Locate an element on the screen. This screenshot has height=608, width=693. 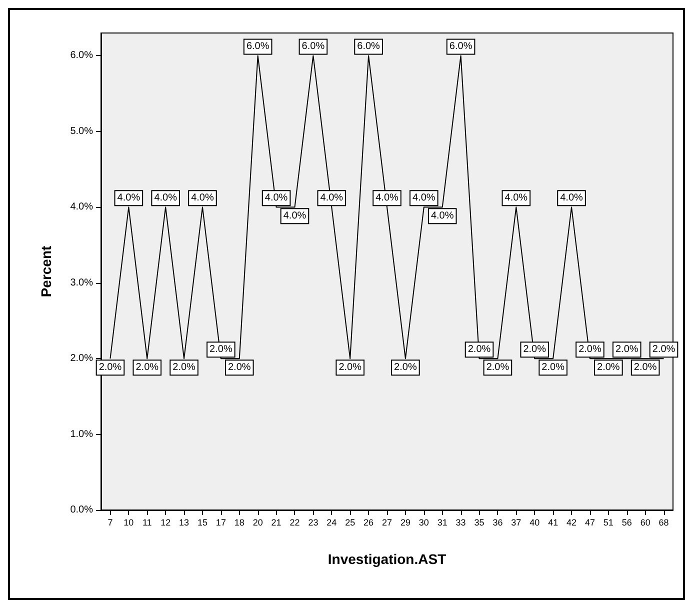
x-tick-label: 35 is located at coordinates (479, 523).